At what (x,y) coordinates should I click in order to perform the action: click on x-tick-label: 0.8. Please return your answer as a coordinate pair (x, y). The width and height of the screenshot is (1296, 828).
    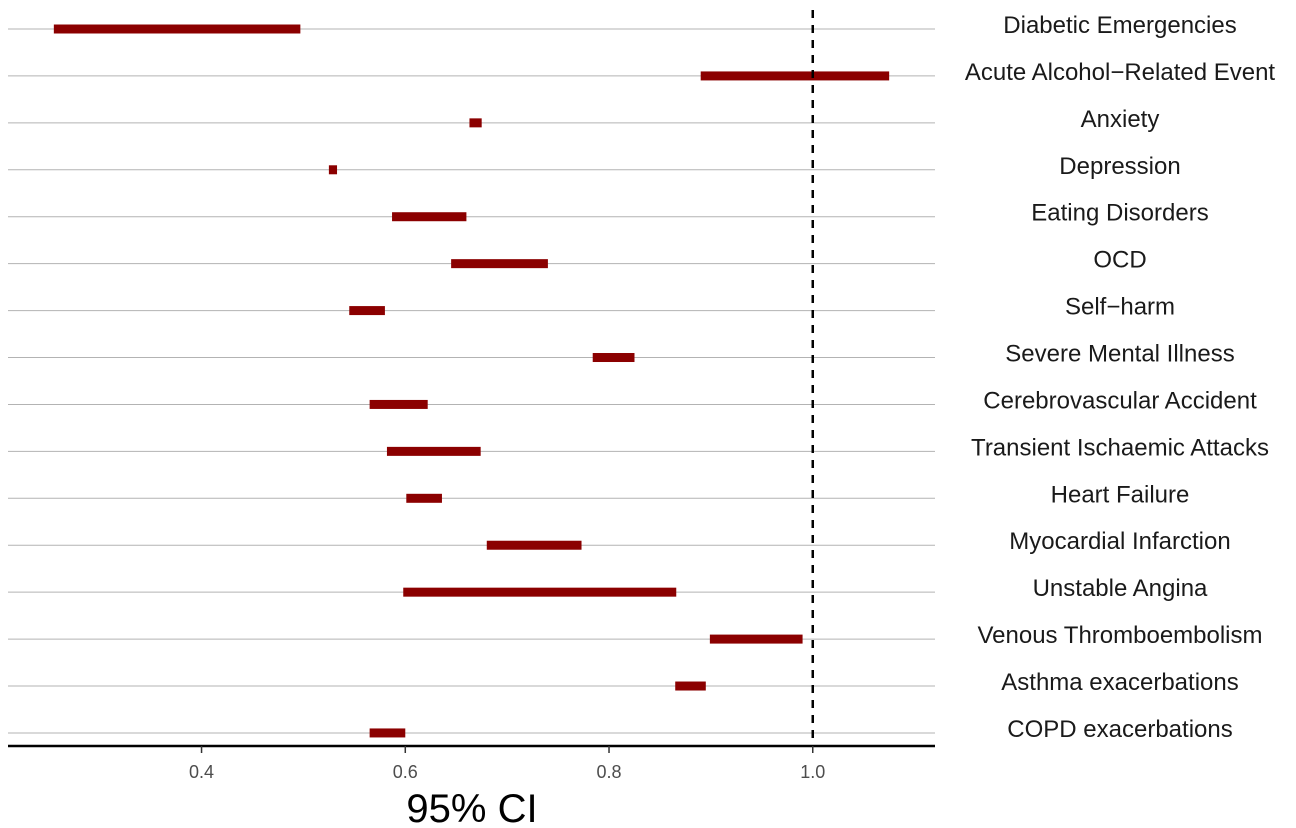
    Looking at the image, I should click on (609, 772).